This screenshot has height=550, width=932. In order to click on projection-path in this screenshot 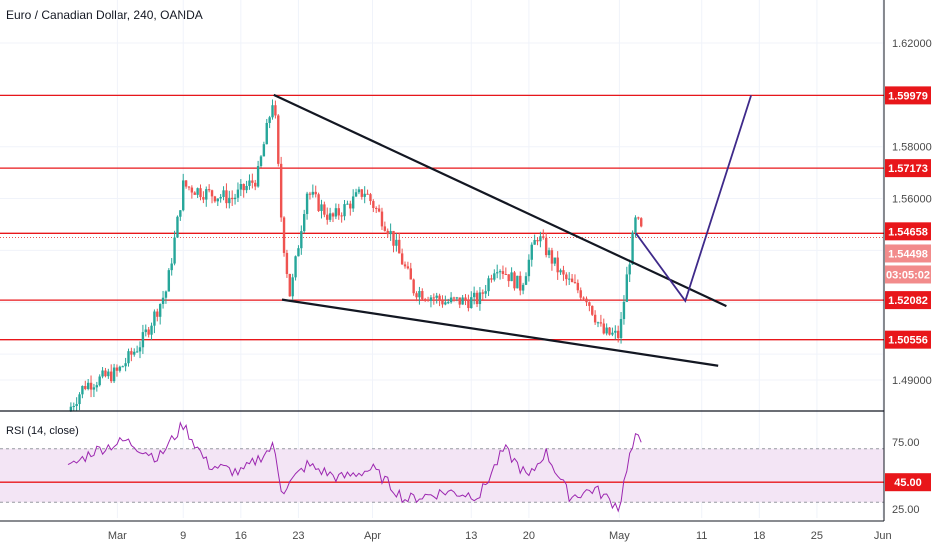, I will do `click(693, 199)`.